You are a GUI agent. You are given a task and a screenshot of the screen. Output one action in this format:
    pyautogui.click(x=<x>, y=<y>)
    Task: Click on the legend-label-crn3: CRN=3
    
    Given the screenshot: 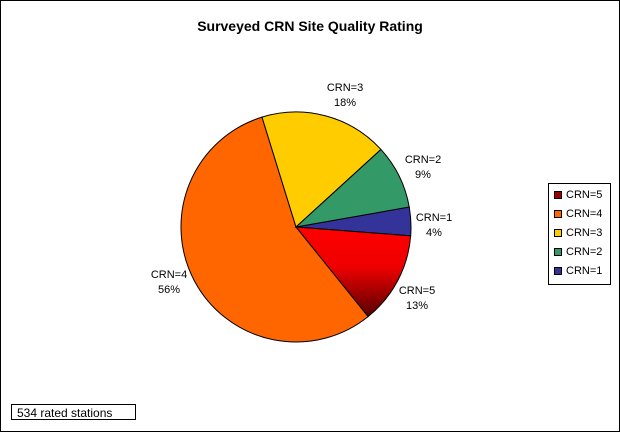 What is the action you would take?
    pyautogui.click(x=584, y=233)
    